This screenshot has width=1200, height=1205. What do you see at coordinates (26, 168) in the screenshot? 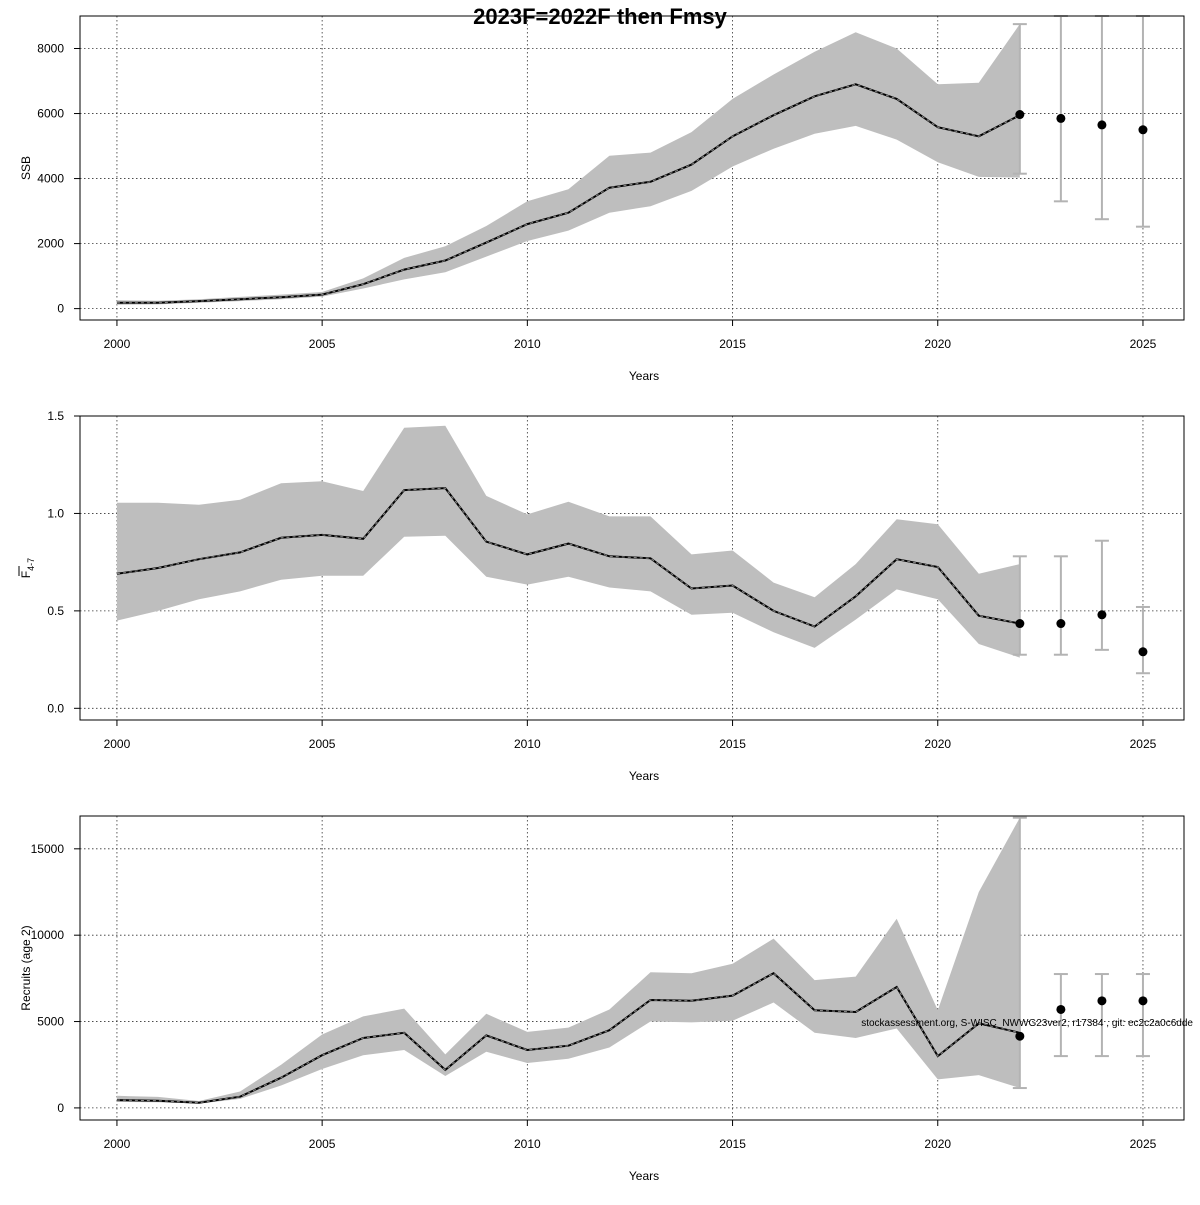
I see `ssb-y-axis-title: SSB` at bounding box center [26, 168].